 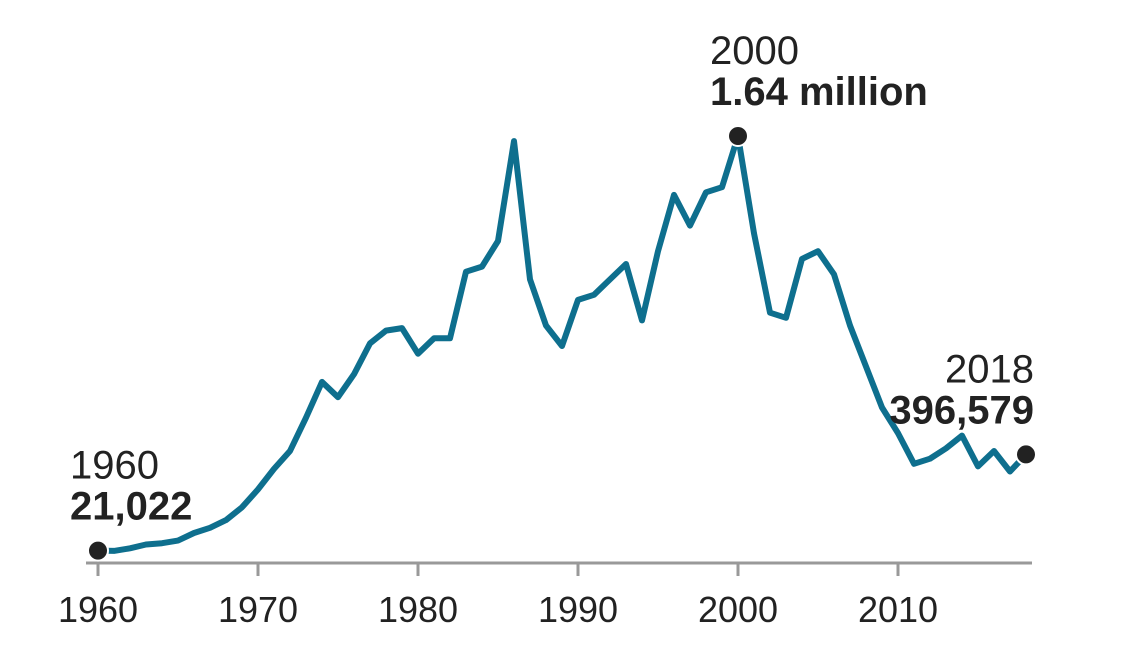 What do you see at coordinates (961, 410) in the screenshot?
I see `annotation-value: 396,579` at bounding box center [961, 410].